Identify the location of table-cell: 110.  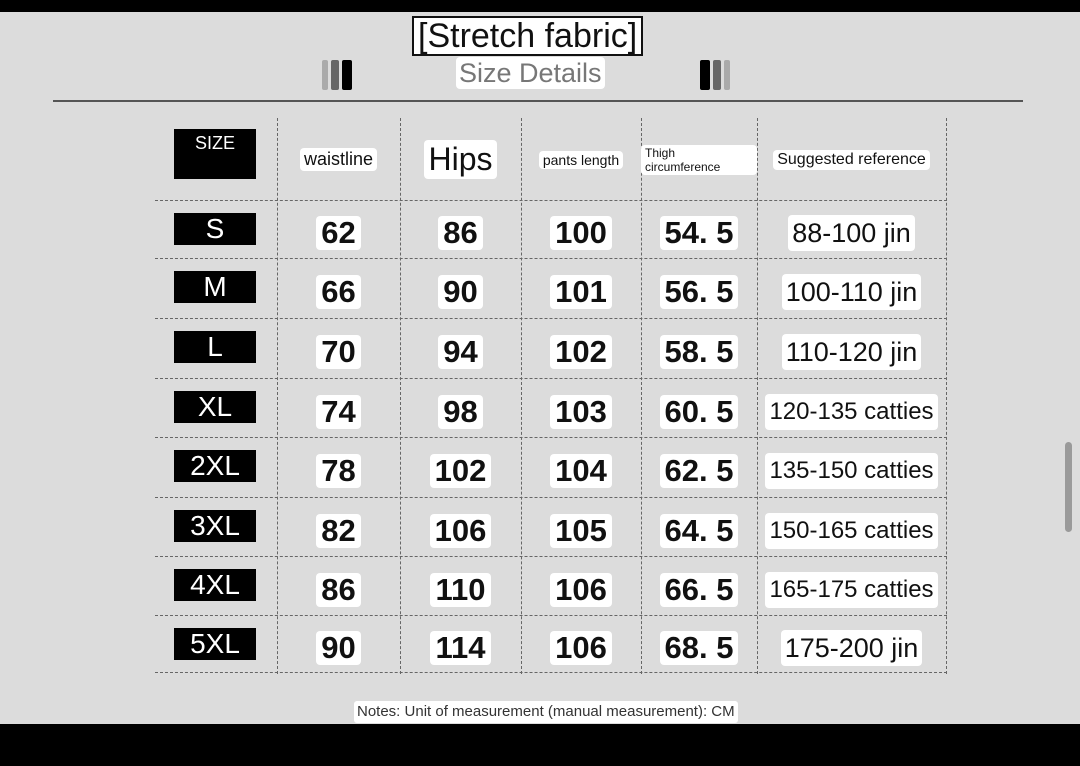
(460, 589).